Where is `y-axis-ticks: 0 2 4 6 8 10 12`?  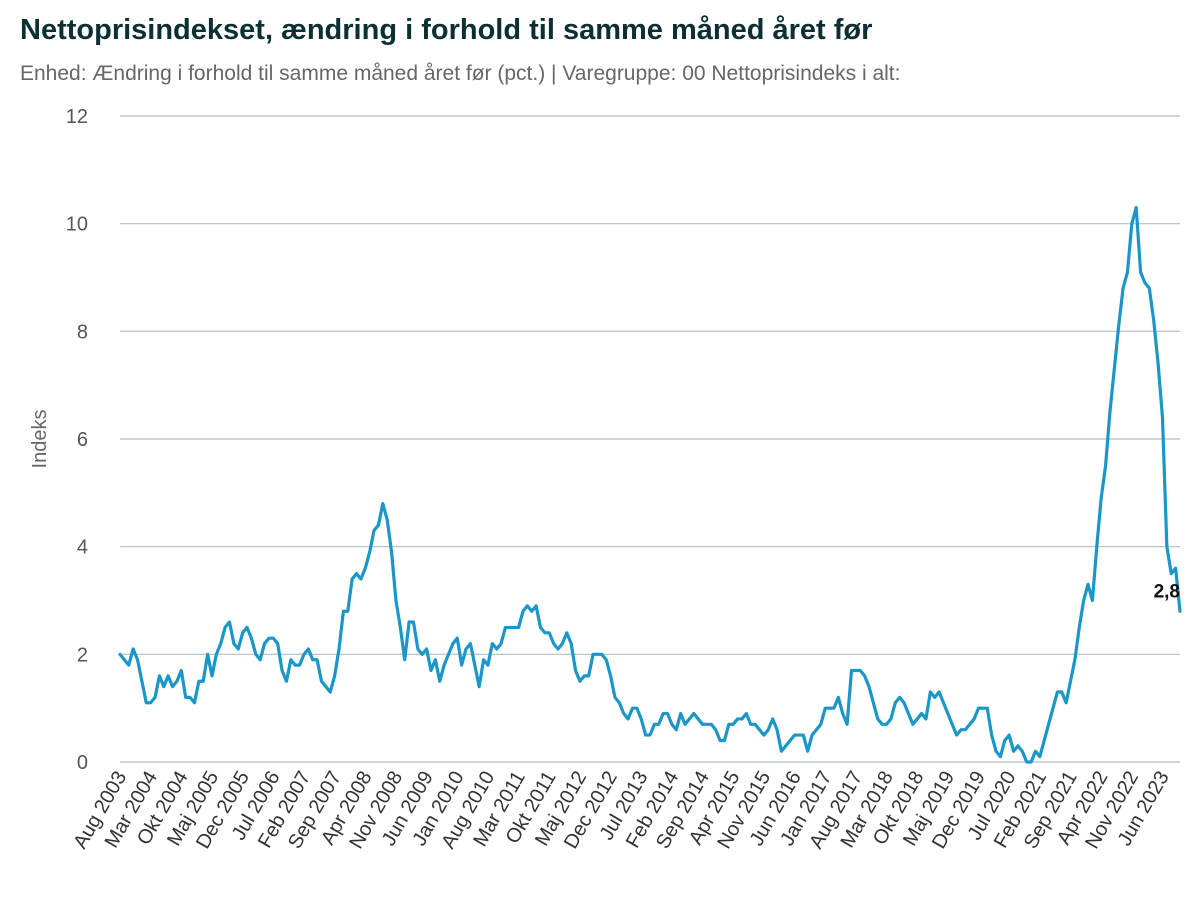
y-axis-ticks: 0 2 4 6 8 10 12 is located at coordinates (77, 440).